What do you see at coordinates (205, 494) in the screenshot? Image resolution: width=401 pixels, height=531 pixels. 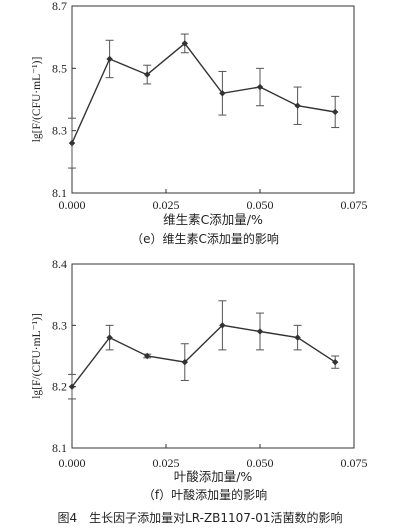 I see `subplot-caption: （f）叶酸添加量的影响` at bounding box center [205, 494].